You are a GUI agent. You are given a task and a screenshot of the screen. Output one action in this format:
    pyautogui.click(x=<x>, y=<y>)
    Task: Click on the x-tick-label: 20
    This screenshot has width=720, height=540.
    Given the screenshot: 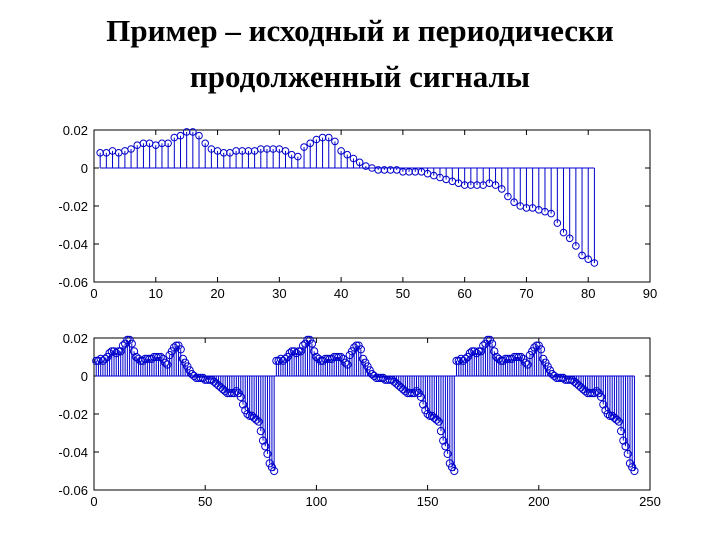 What is the action you would take?
    pyautogui.click(x=217, y=293)
    